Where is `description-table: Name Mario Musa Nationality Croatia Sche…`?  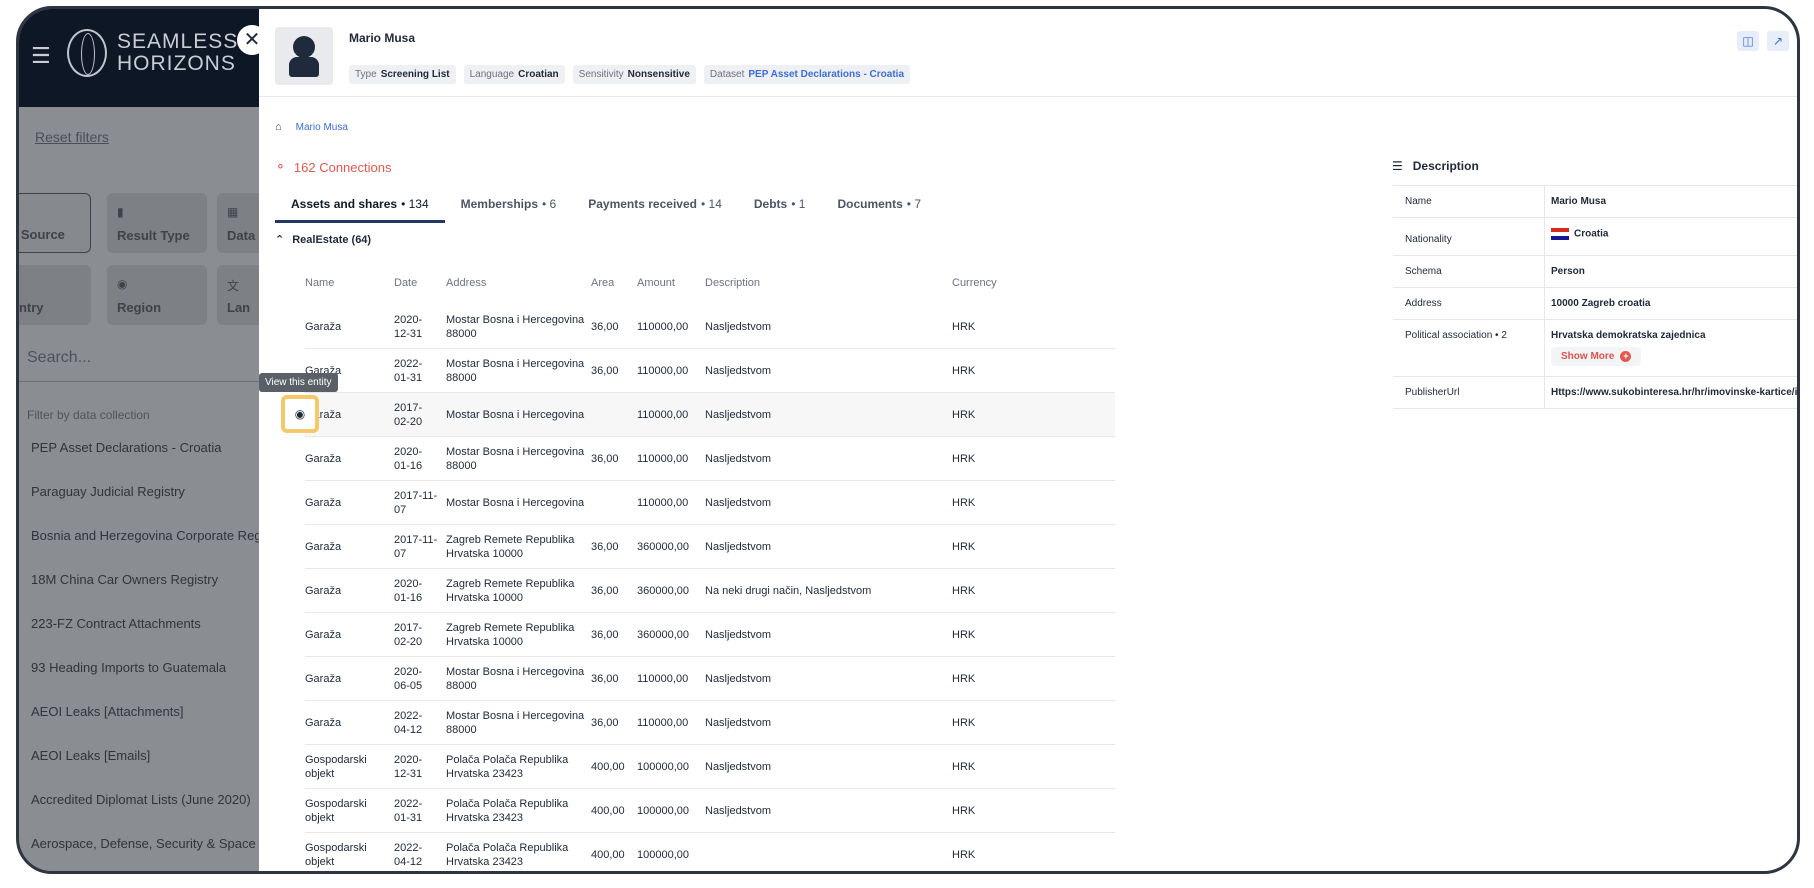
description-table: Name Mario Musa Nationality Croatia Sche… is located at coordinates (1595, 297).